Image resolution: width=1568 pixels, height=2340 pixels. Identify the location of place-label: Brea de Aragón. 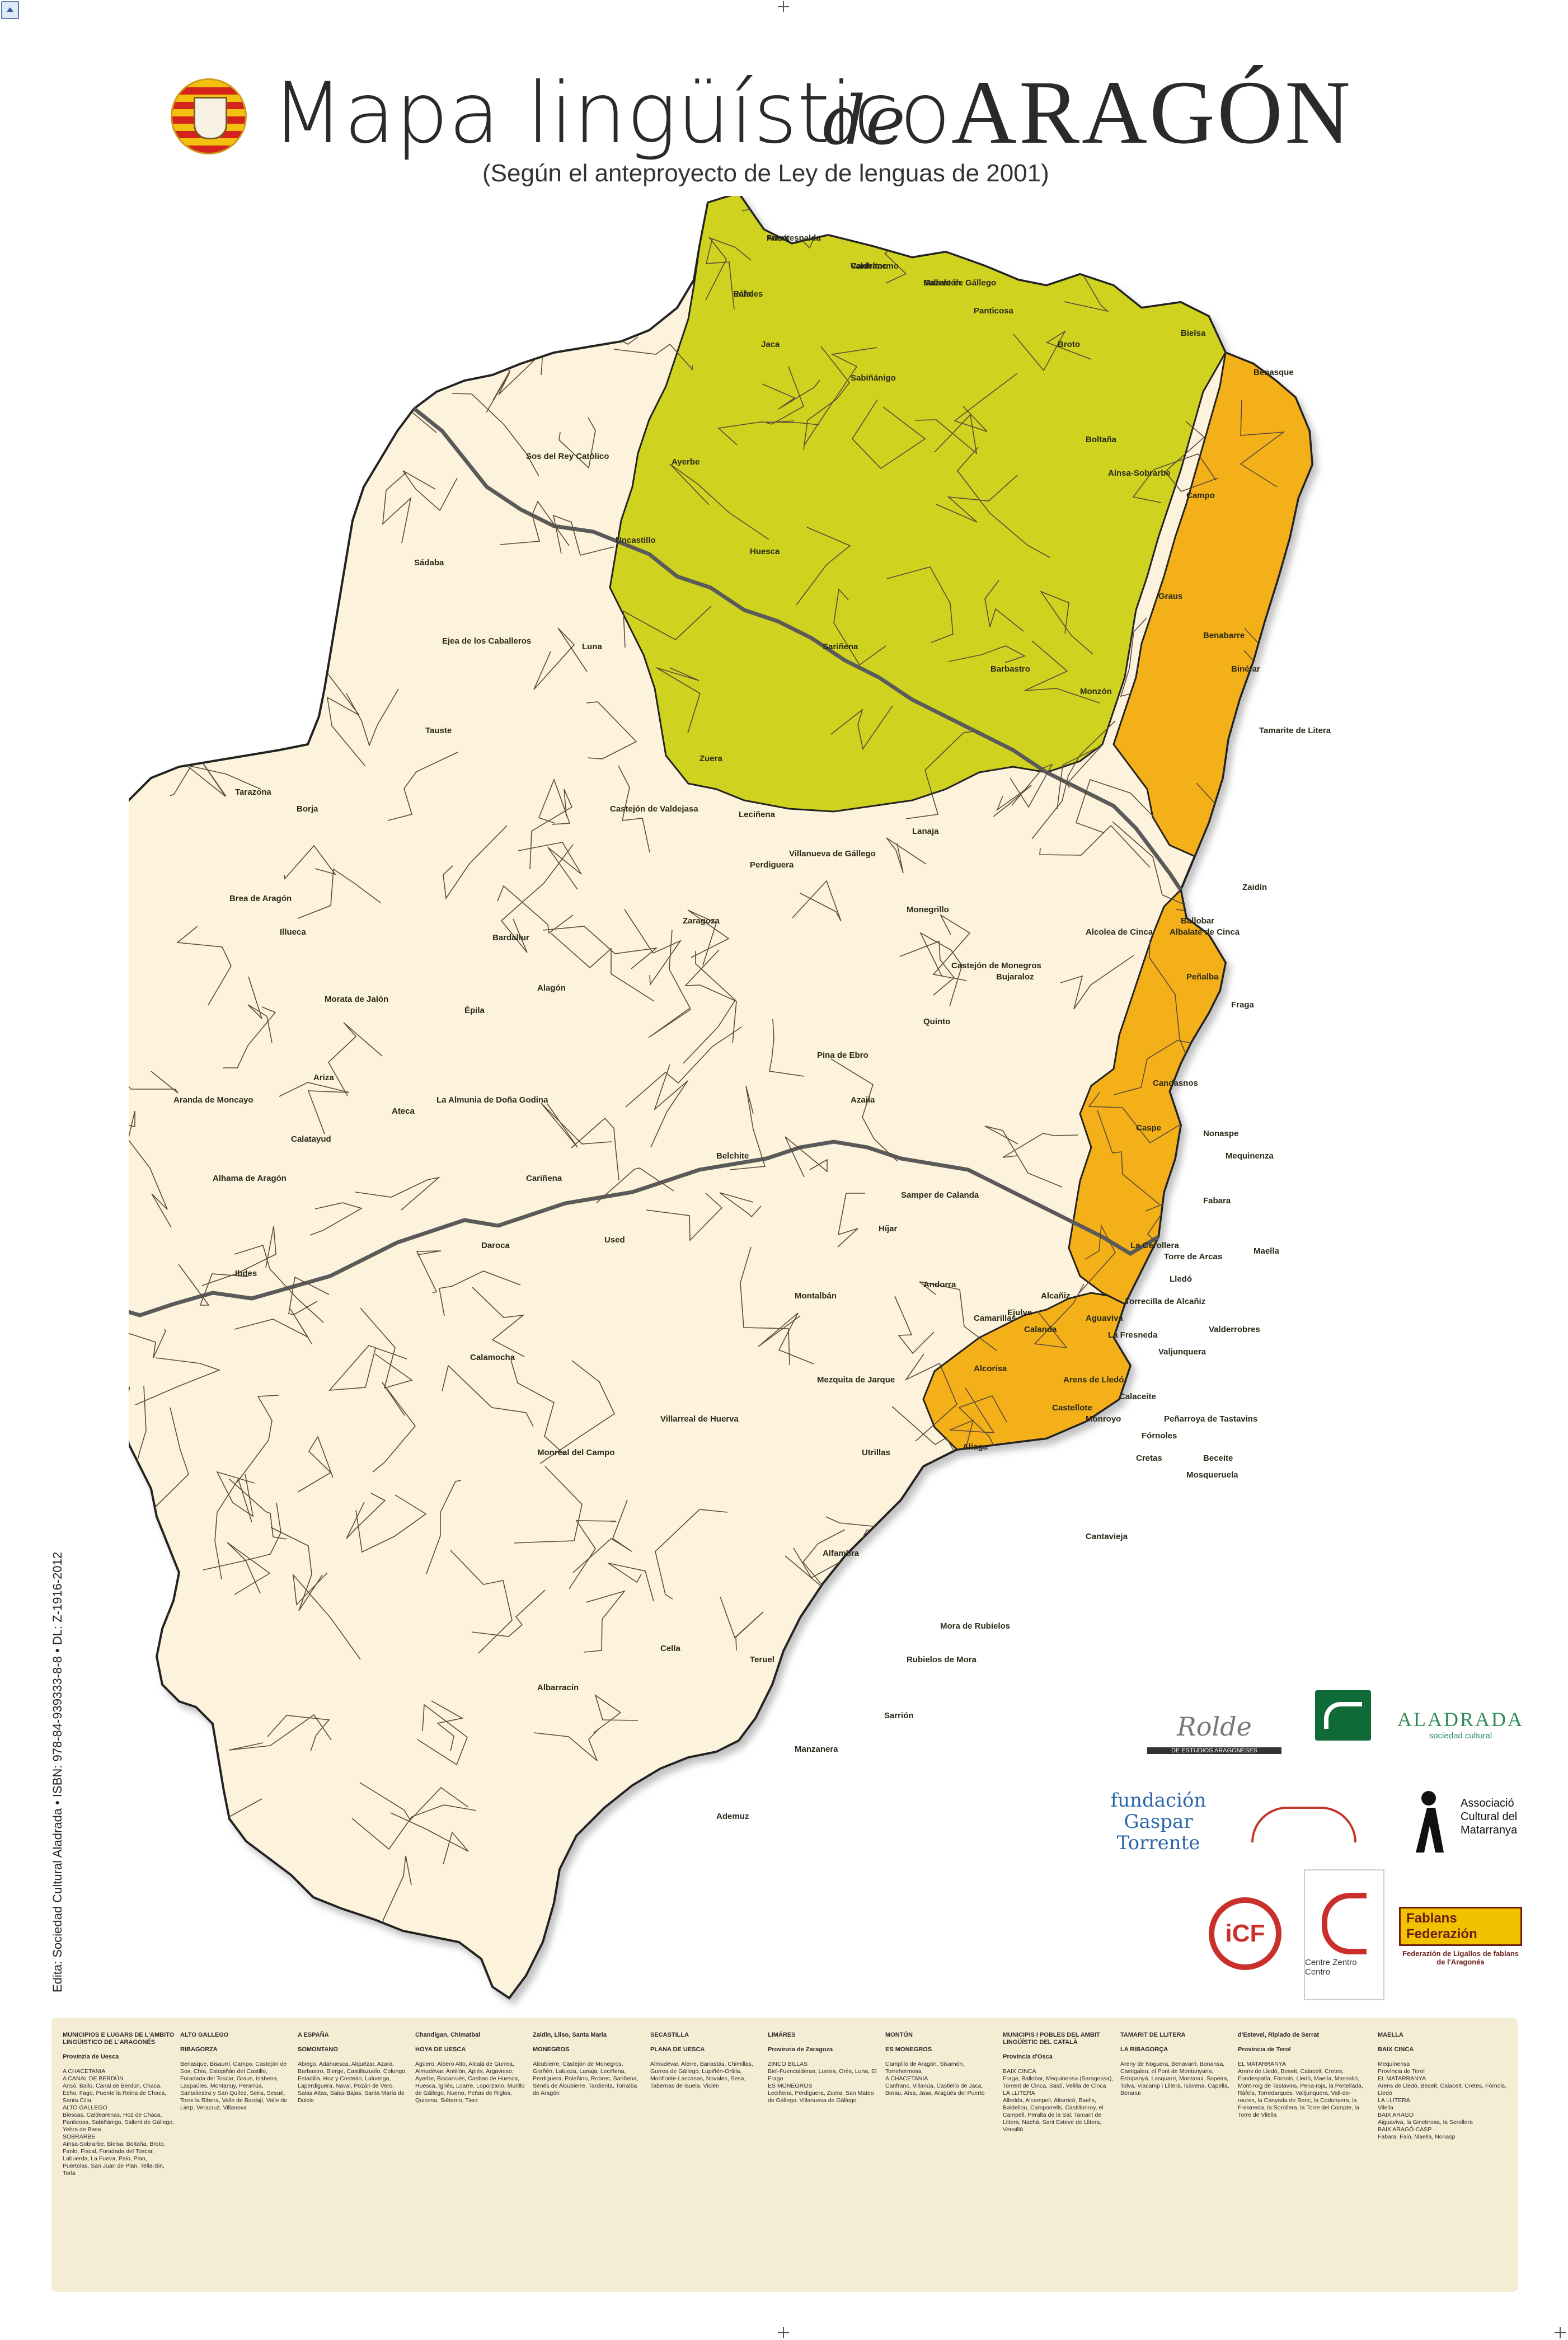
(260, 899).